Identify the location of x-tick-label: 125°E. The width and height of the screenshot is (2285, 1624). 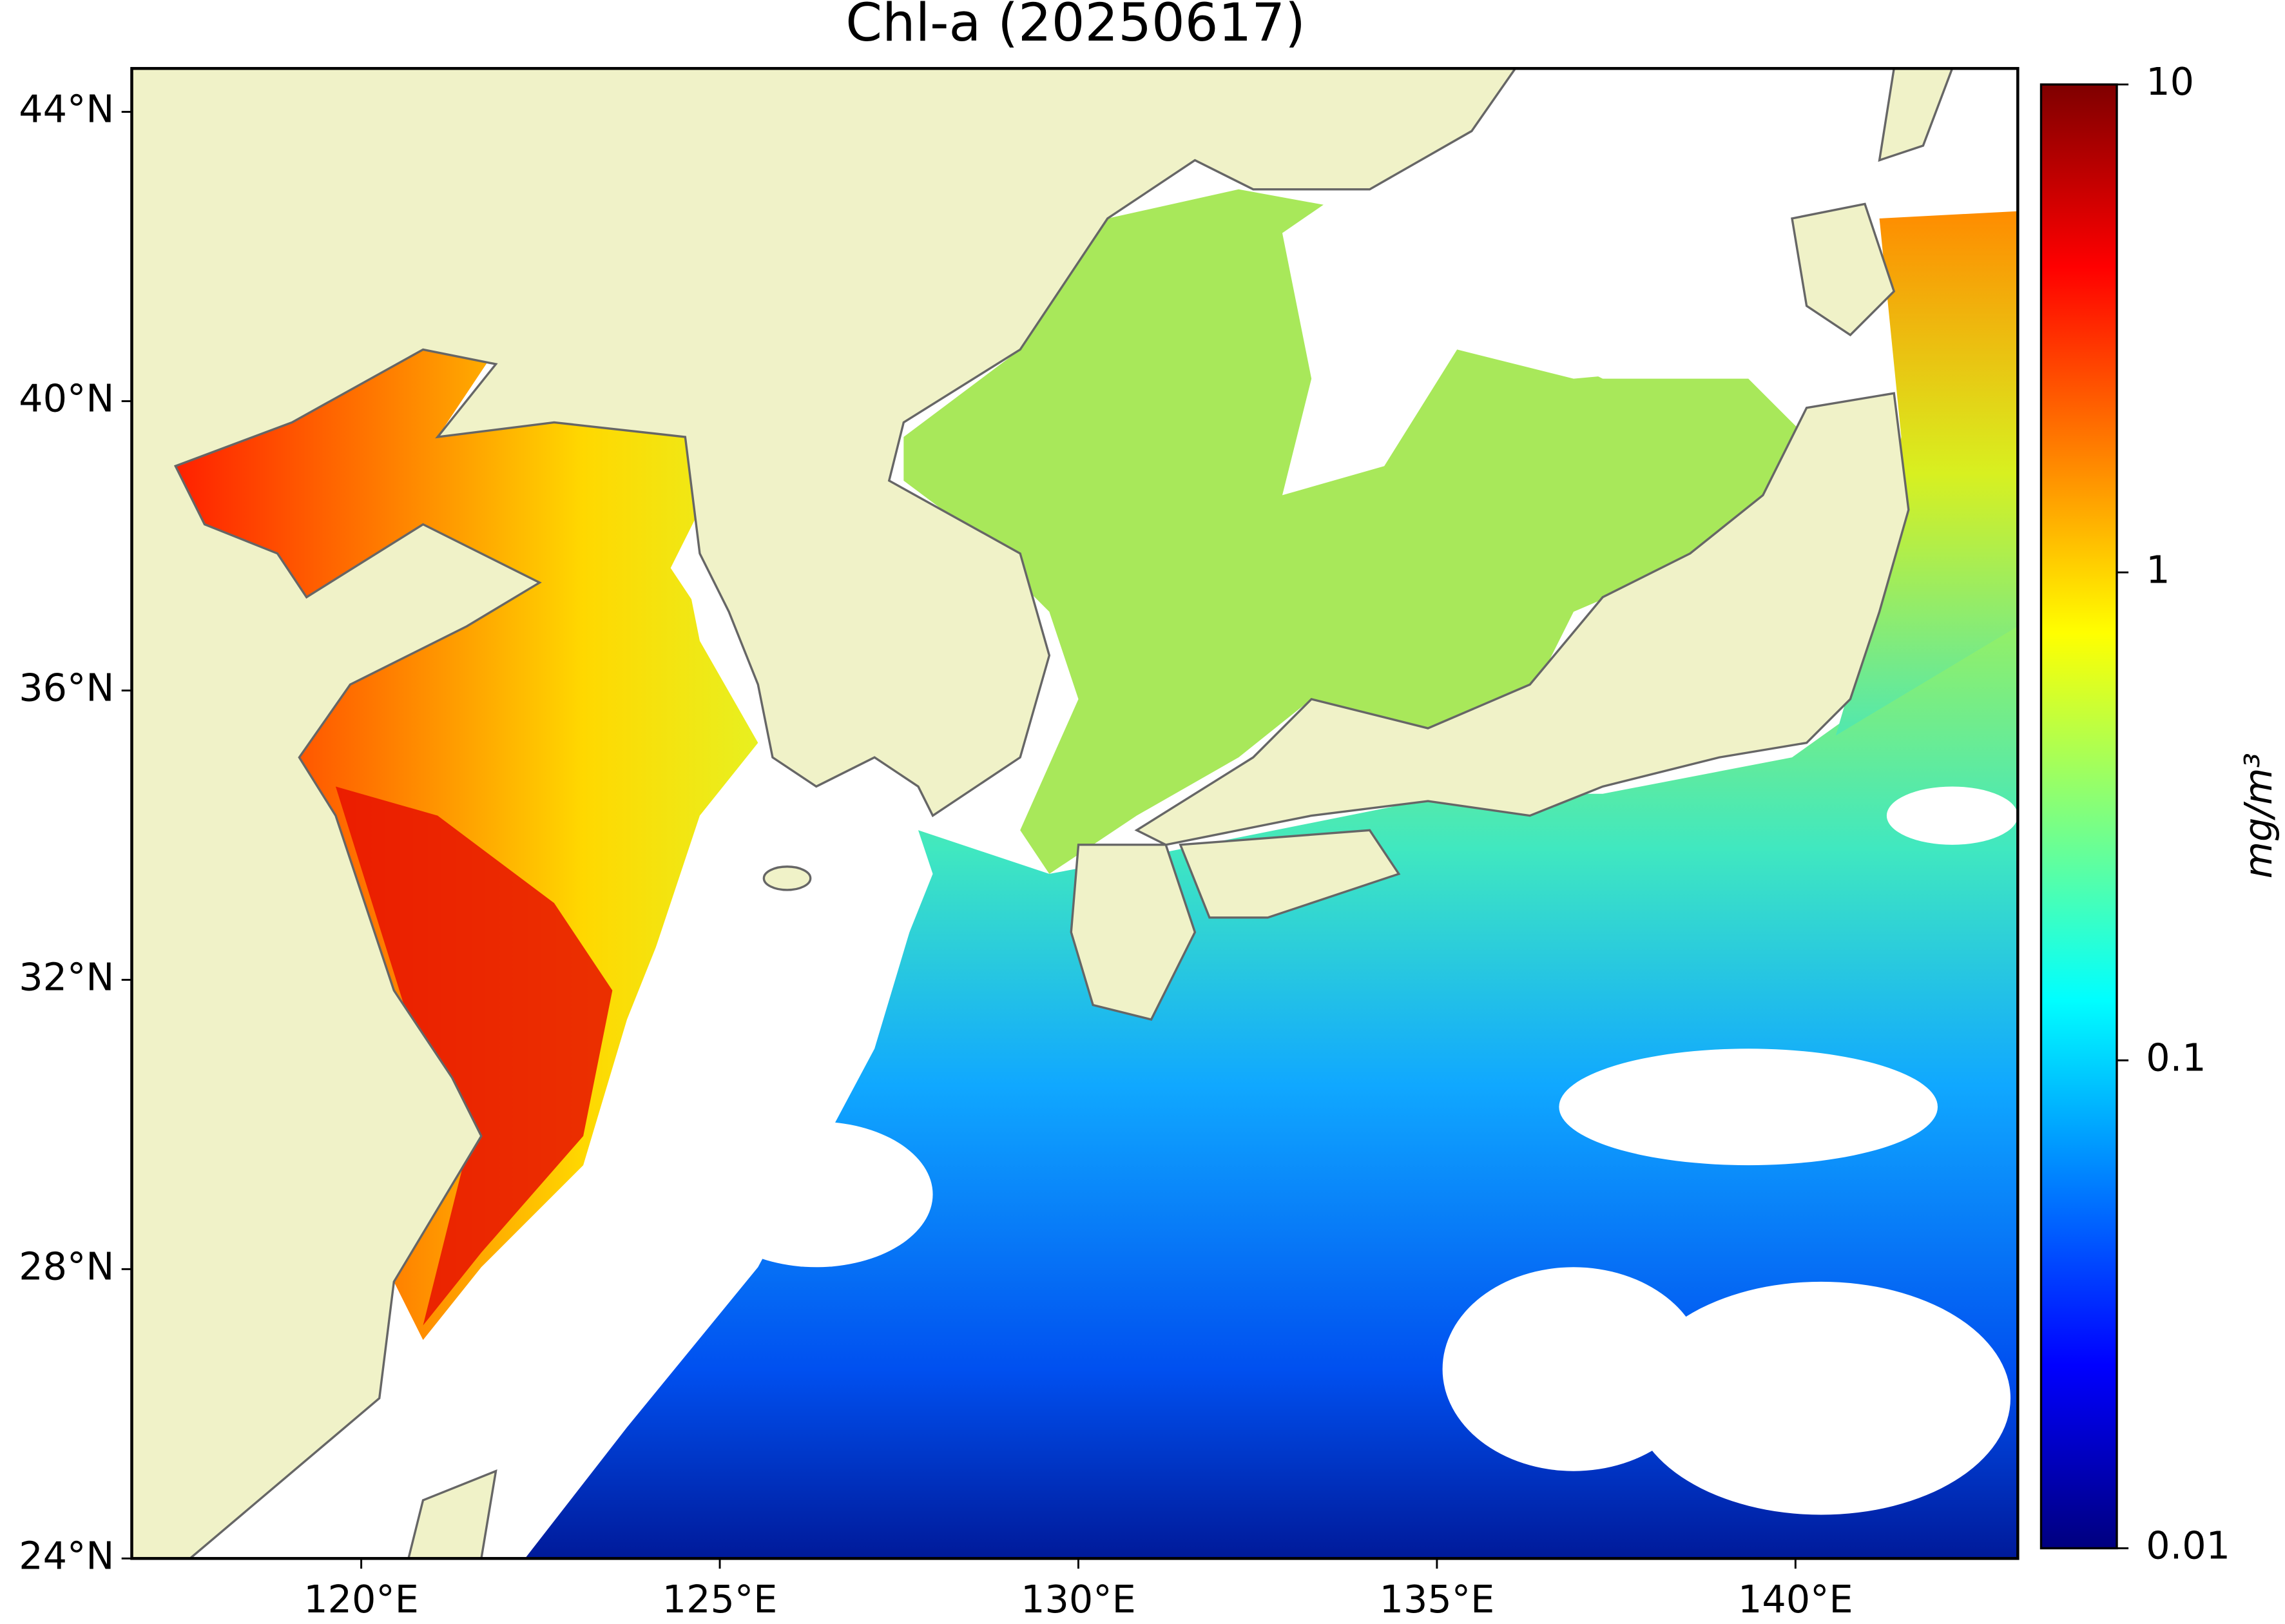
(720, 1599).